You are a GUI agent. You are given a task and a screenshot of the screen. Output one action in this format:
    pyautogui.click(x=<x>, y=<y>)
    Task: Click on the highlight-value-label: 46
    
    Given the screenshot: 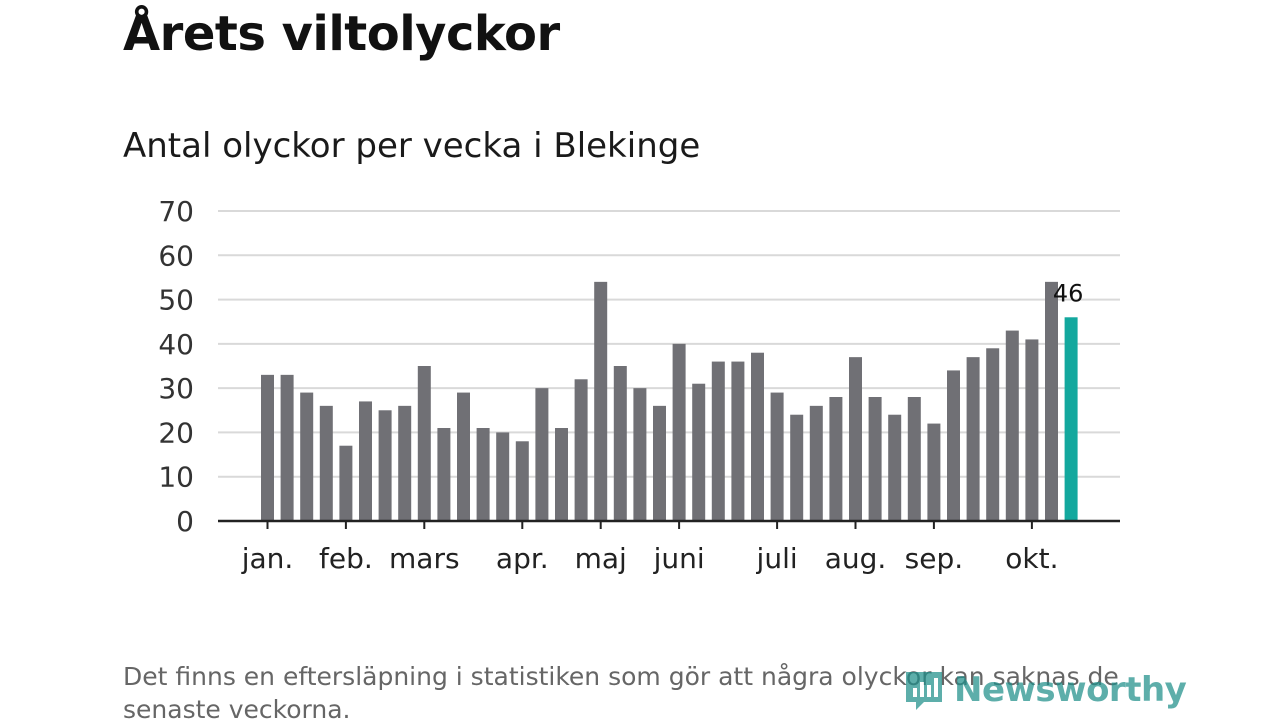 What is the action you would take?
    pyautogui.click(x=1068, y=293)
    